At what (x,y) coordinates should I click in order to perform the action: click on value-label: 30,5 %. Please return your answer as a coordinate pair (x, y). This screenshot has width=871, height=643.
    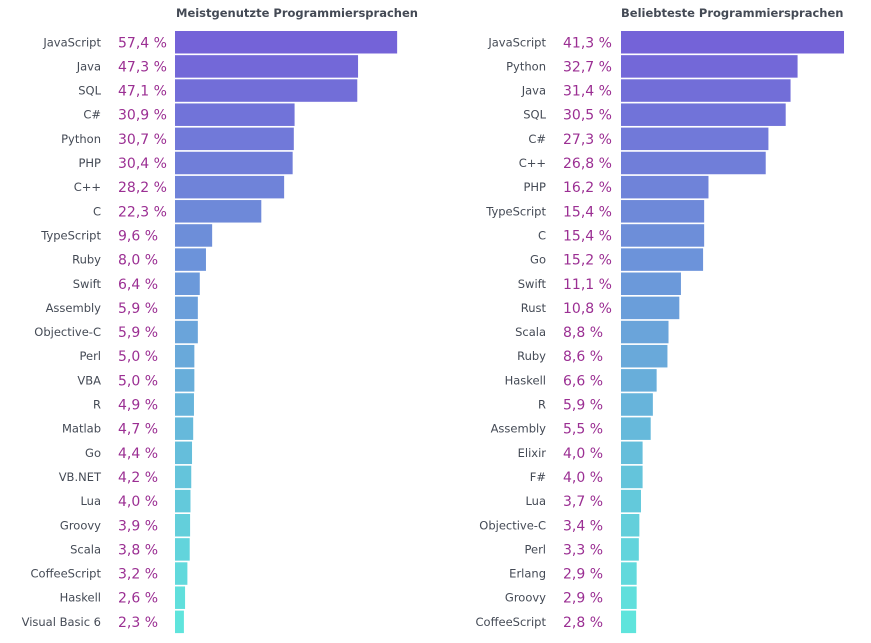
    Looking at the image, I should click on (587, 116).